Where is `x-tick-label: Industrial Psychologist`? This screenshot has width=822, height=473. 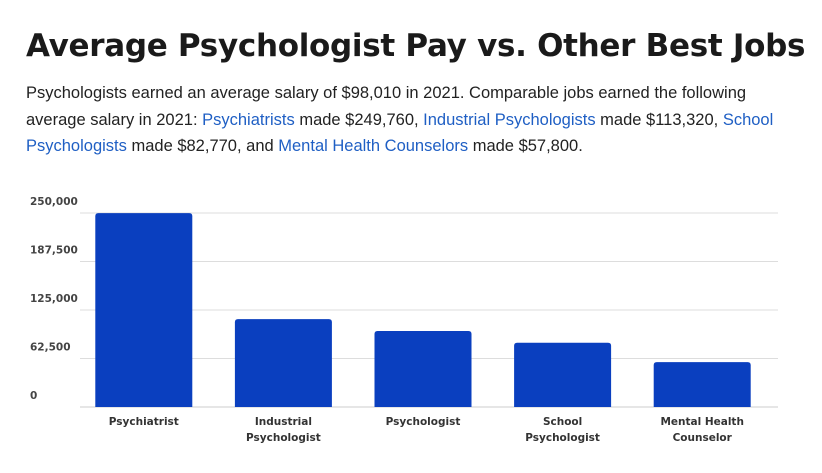
x-tick-label: Industrial Psychologist is located at coordinates (283, 430).